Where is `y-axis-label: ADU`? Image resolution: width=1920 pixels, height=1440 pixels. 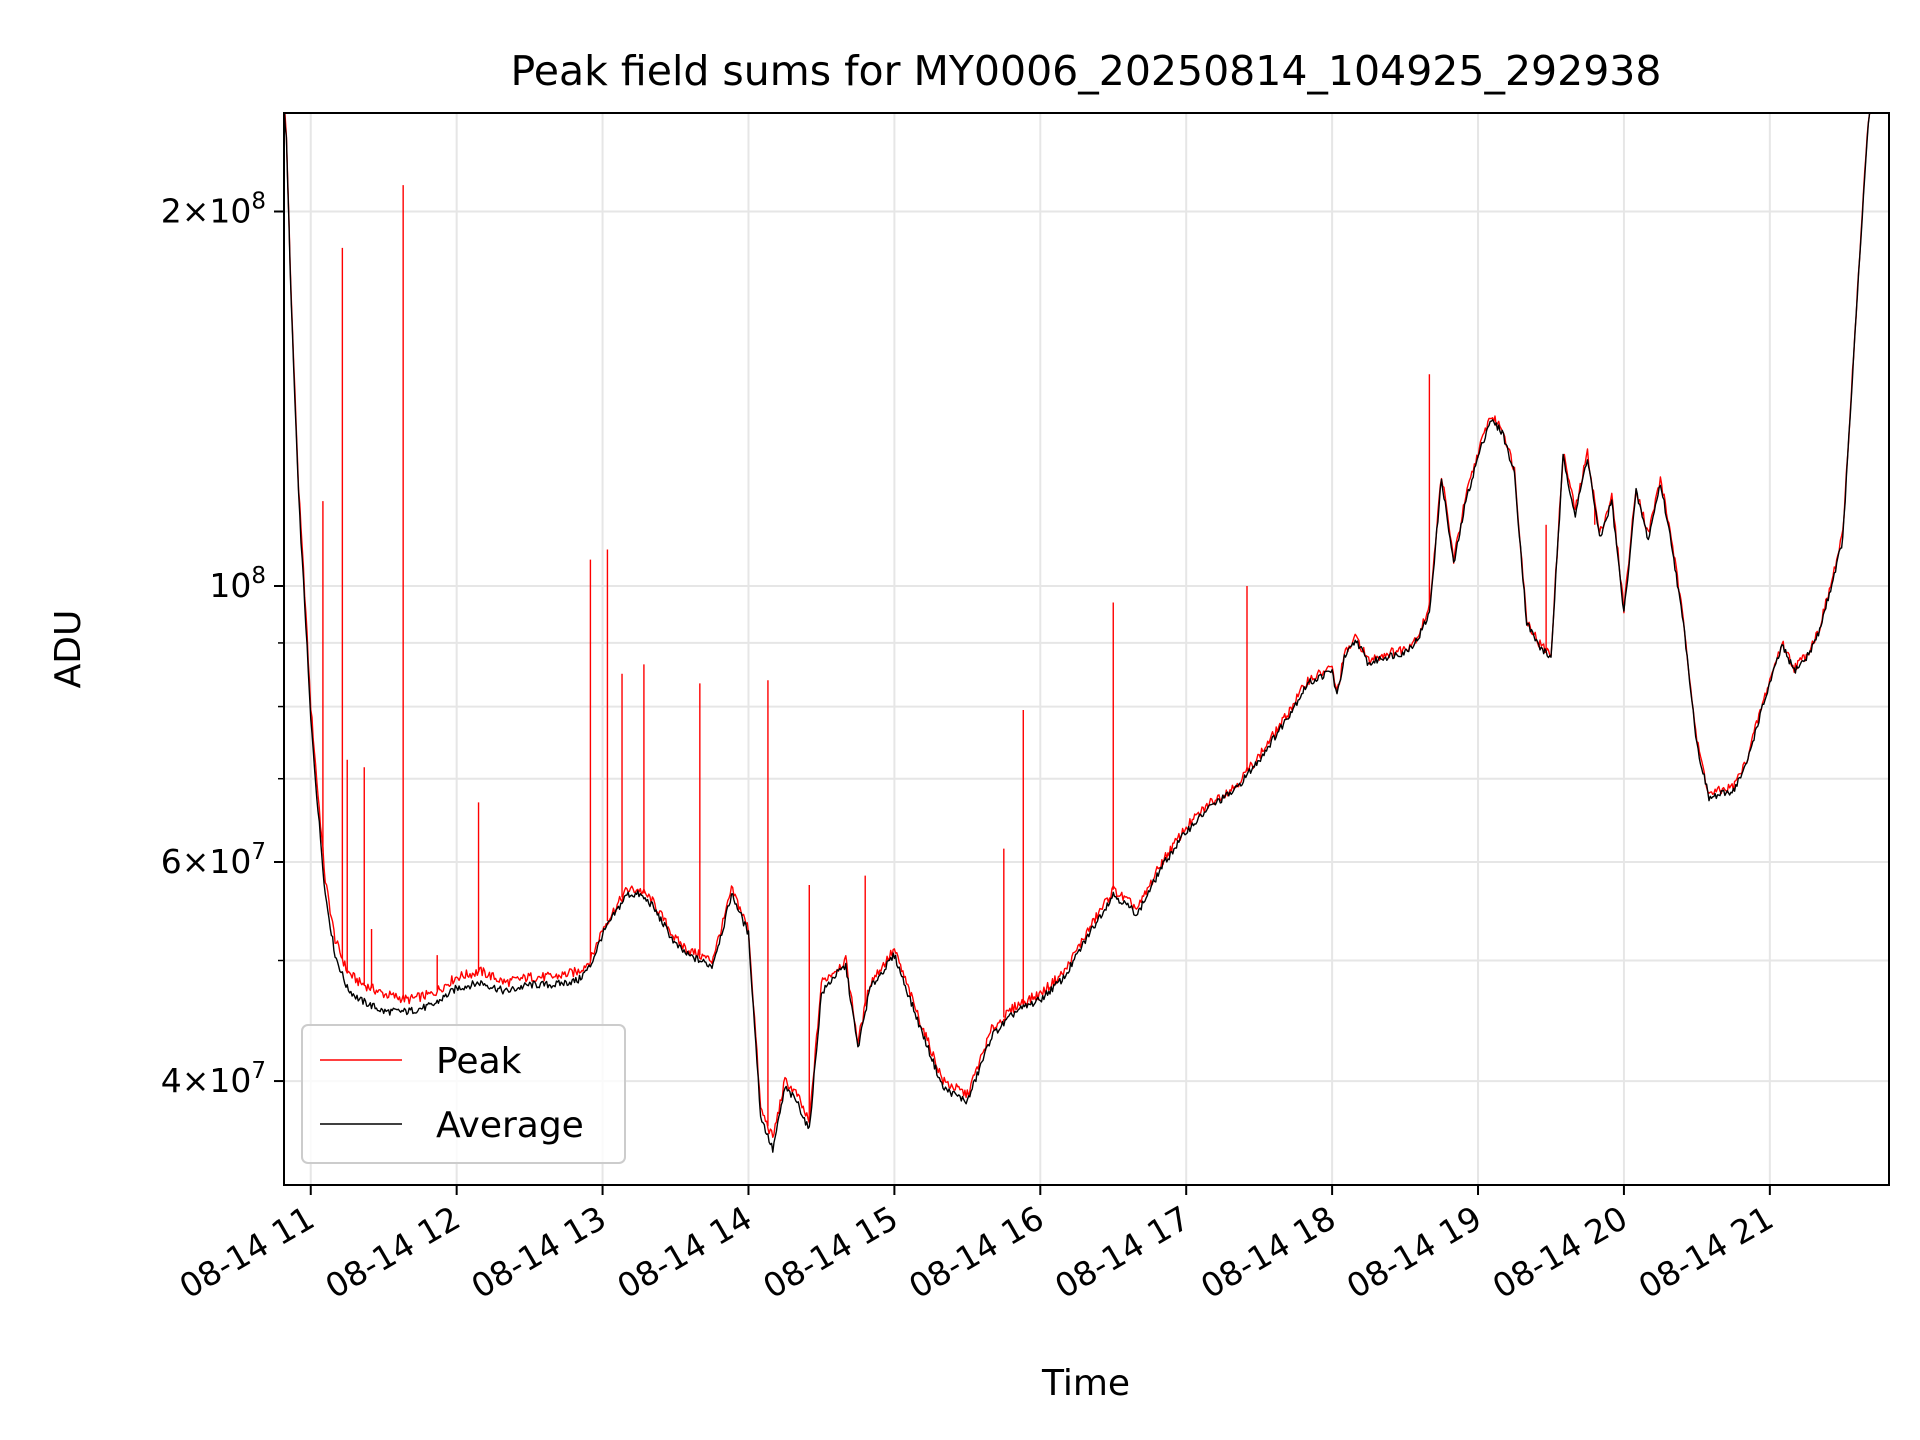 y-axis-label: ADU is located at coordinates (68, 649).